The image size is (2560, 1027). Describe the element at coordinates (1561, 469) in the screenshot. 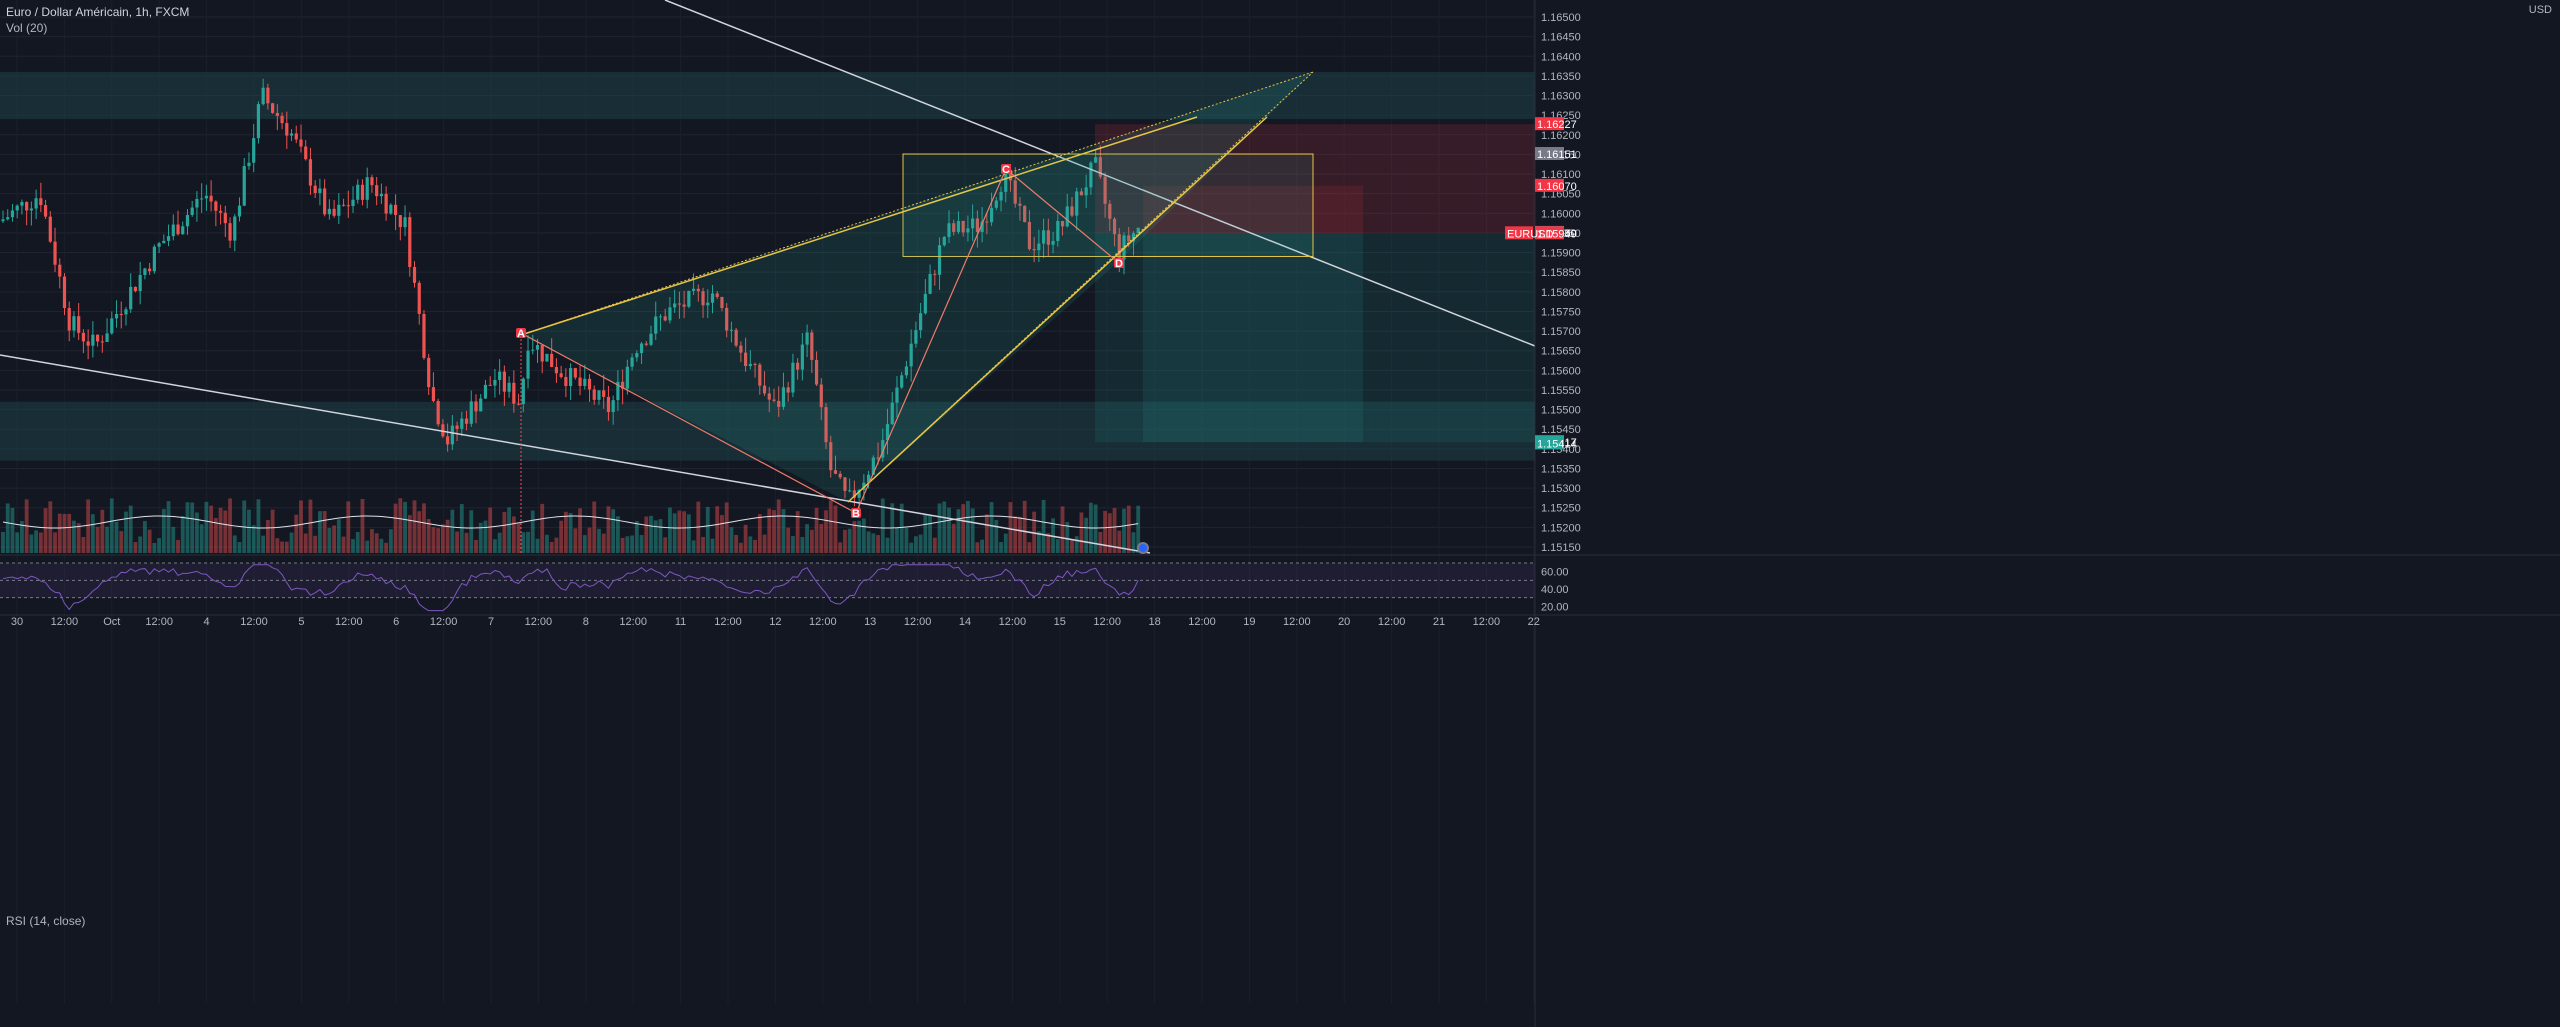

I see `price-tick-label: 1.15350` at that location.